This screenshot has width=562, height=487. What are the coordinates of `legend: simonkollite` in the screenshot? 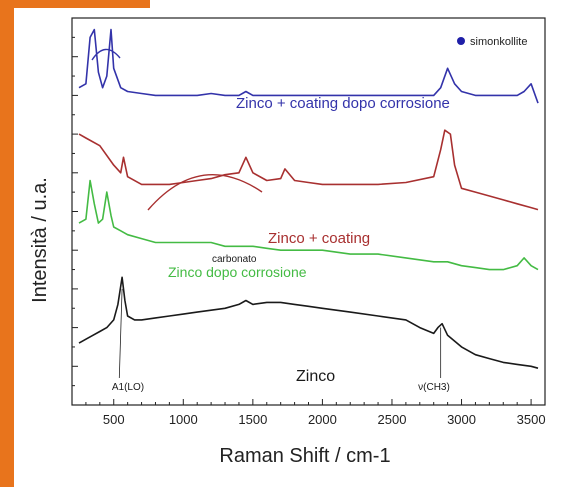 It's located at (492, 42).